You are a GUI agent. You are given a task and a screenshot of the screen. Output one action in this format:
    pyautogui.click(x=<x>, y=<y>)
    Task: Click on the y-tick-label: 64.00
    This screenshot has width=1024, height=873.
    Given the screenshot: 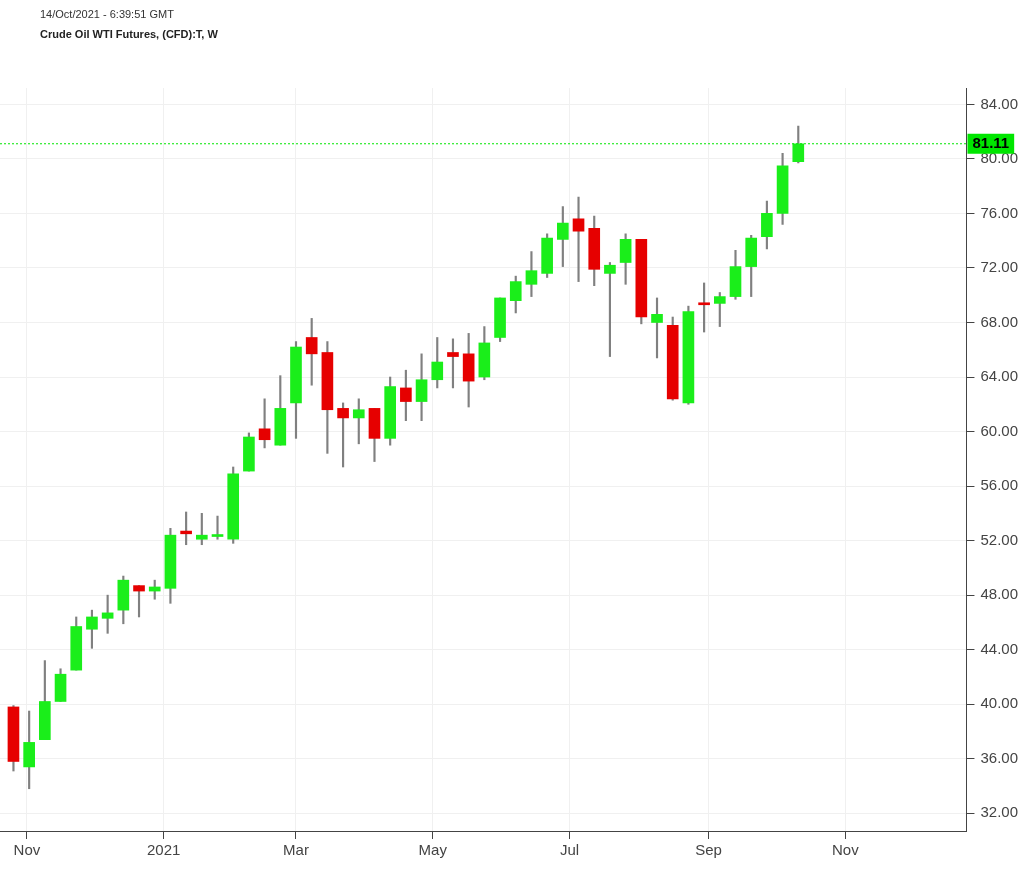 What is the action you would take?
    pyautogui.click(x=999, y=376)
    